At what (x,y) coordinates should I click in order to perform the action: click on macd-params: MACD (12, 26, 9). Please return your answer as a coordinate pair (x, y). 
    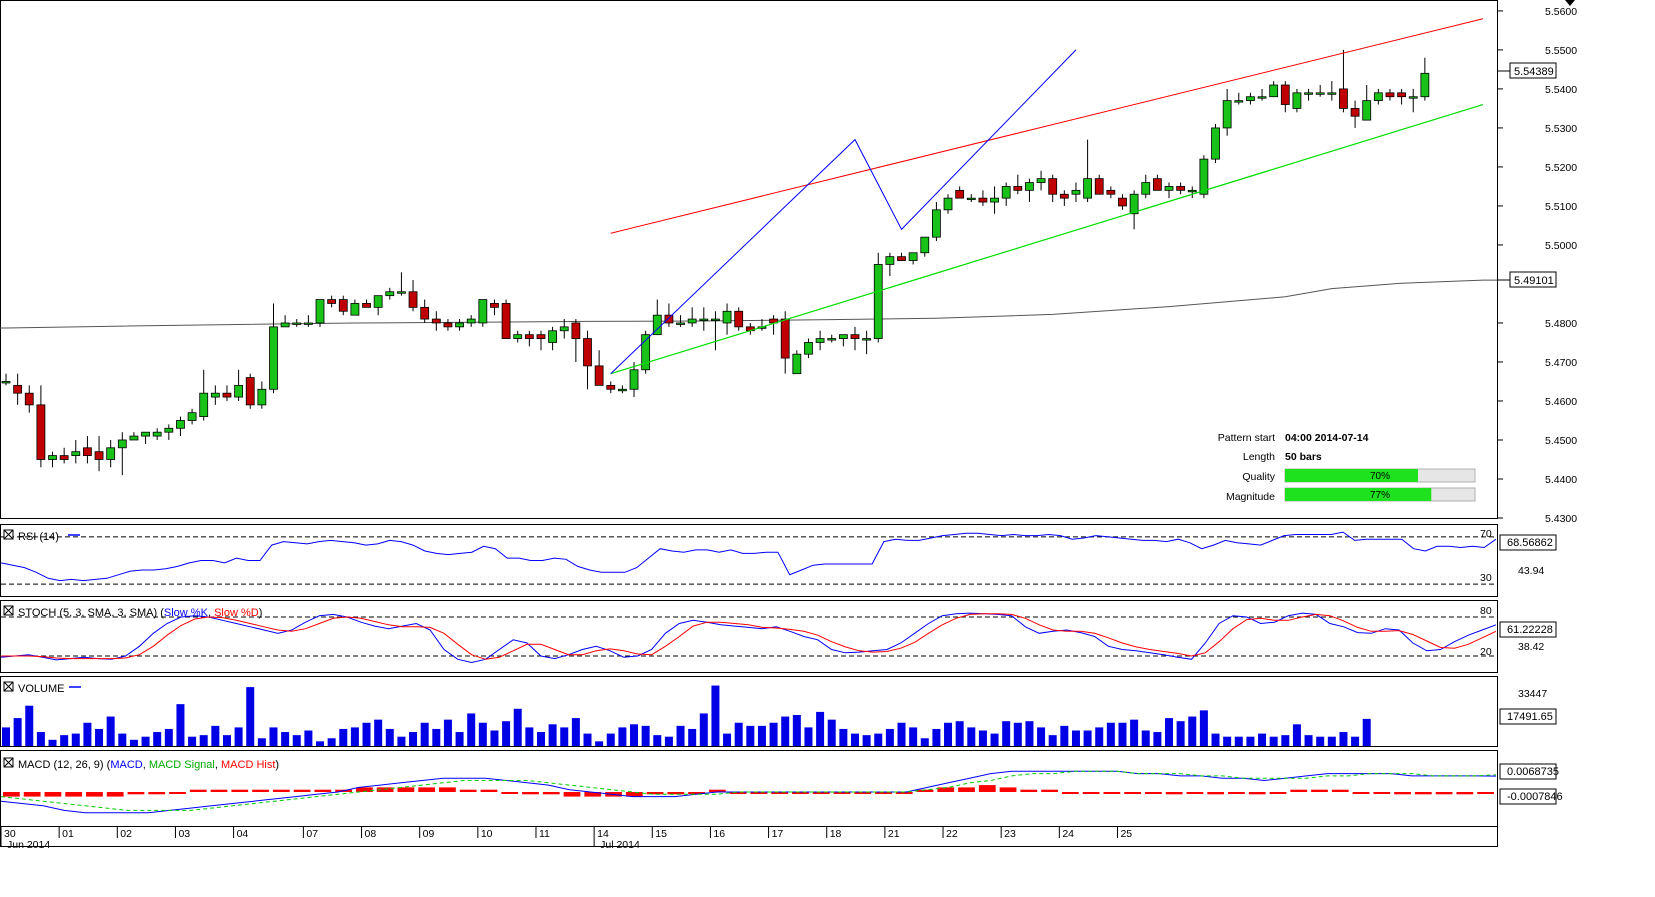
    Looking at the image, I should click on (61, 765).